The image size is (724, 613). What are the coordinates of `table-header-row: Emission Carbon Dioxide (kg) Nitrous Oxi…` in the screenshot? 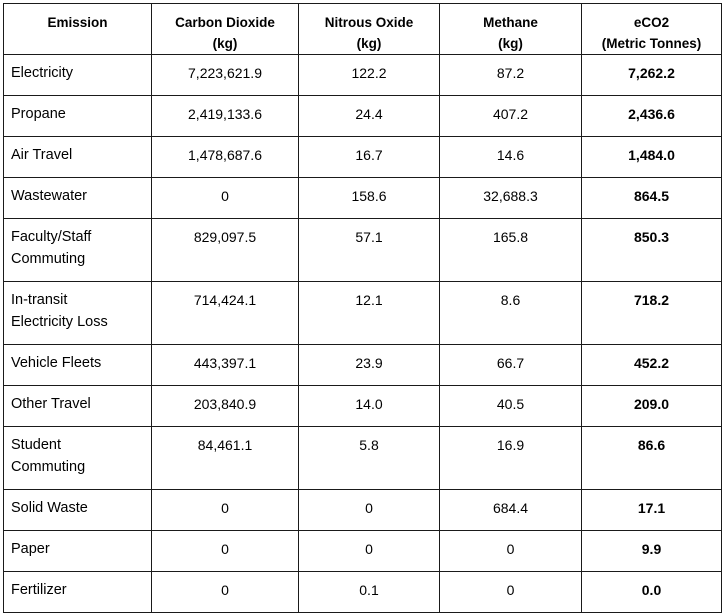 It's located at (362, 29).